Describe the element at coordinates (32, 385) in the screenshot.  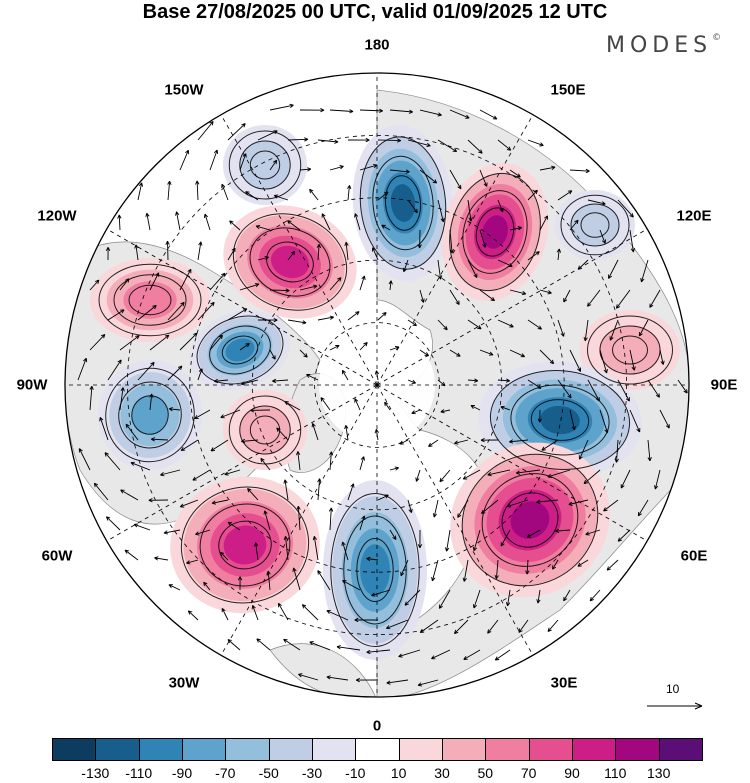
I see `grid-label-90w: 90W` at that location.